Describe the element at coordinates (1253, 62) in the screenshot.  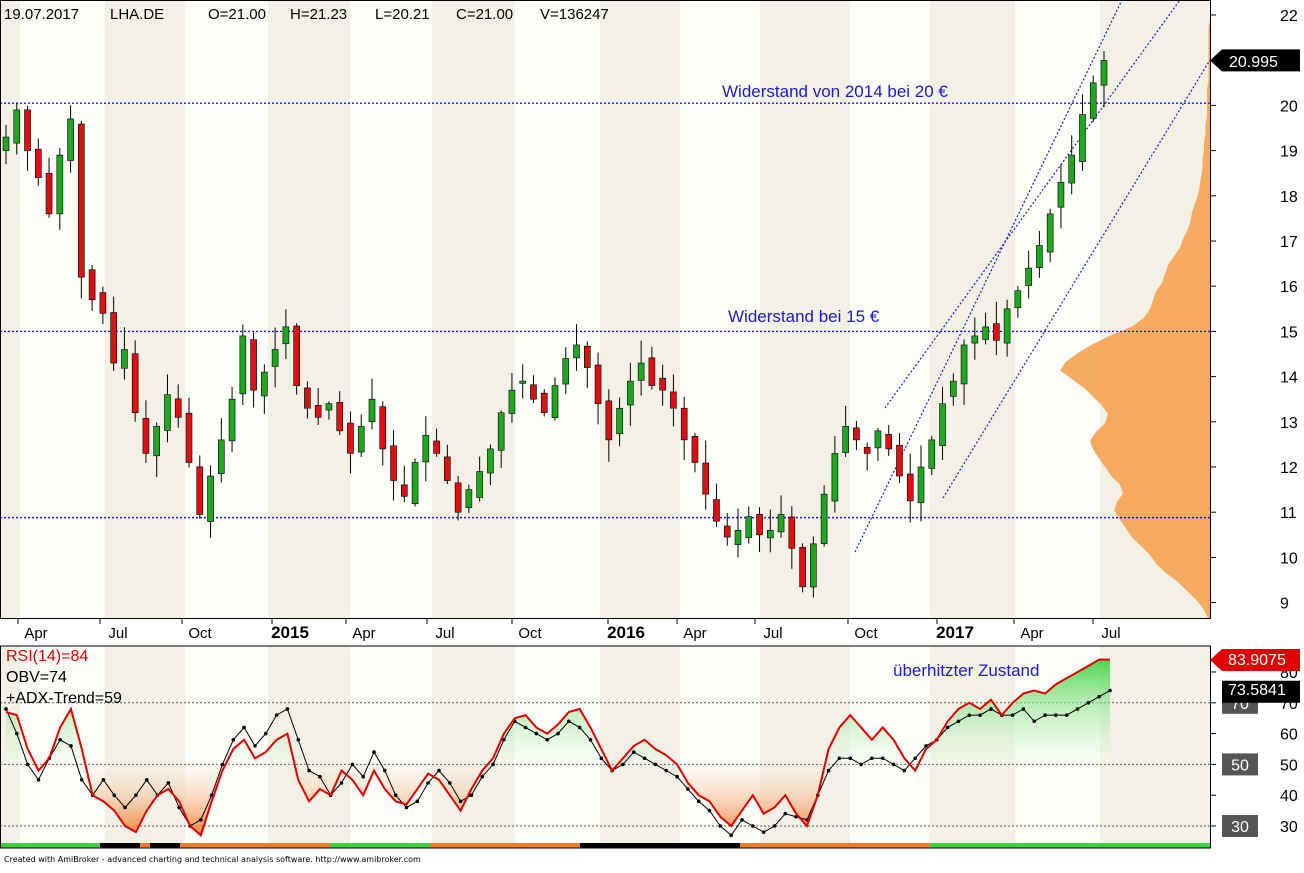
I see `last-price-label: 20.995` at that location.